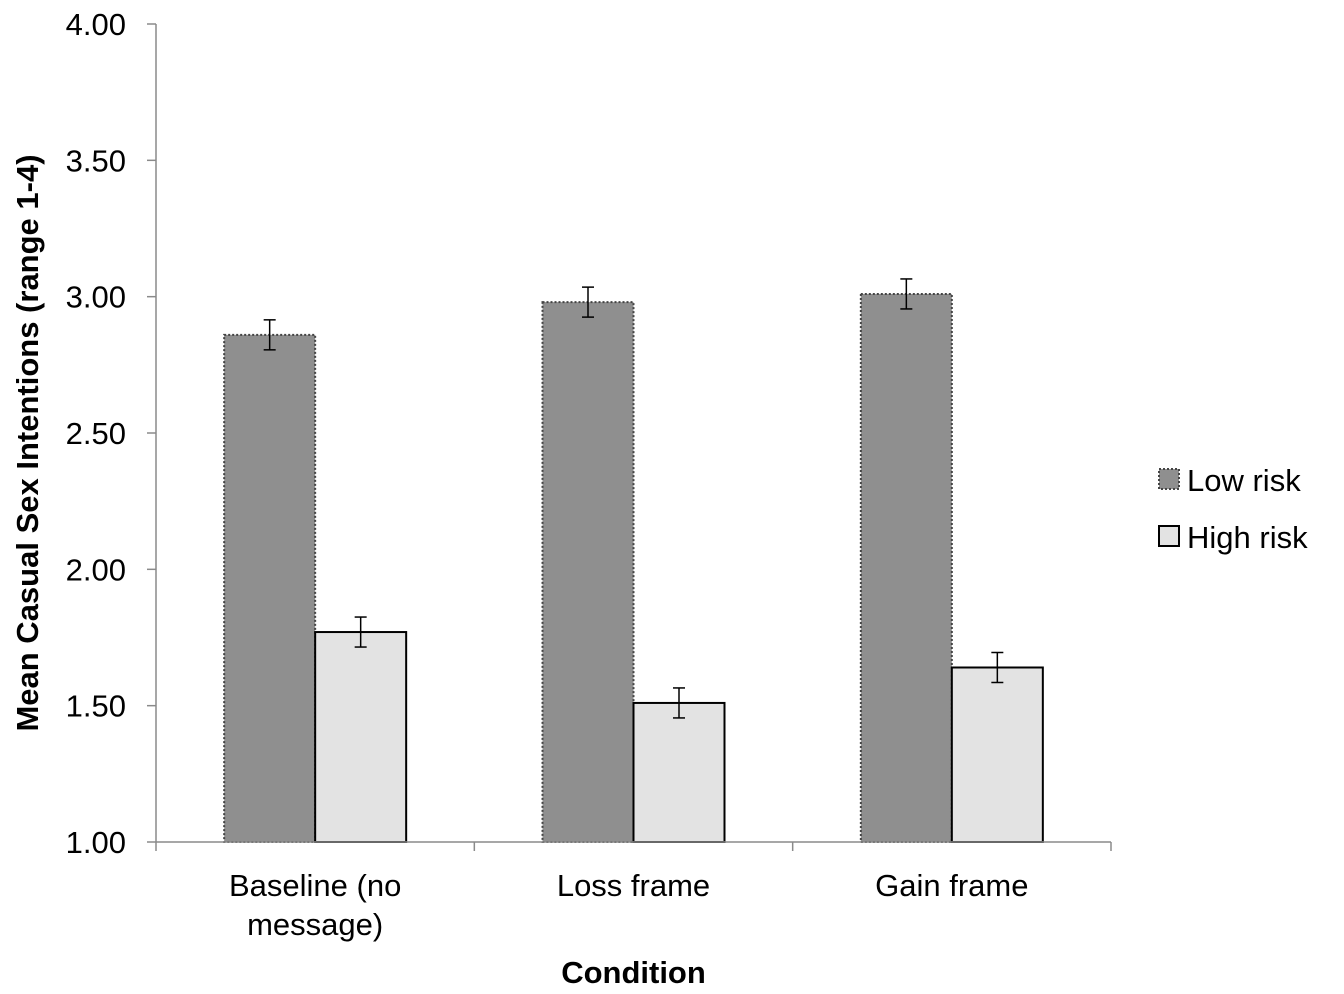 The image size is (1344, 994). What do you see at coordinates (1233, 509) in the screenshot?
I see `legend: Low risk High risk` at bounding box center [1233, 509].